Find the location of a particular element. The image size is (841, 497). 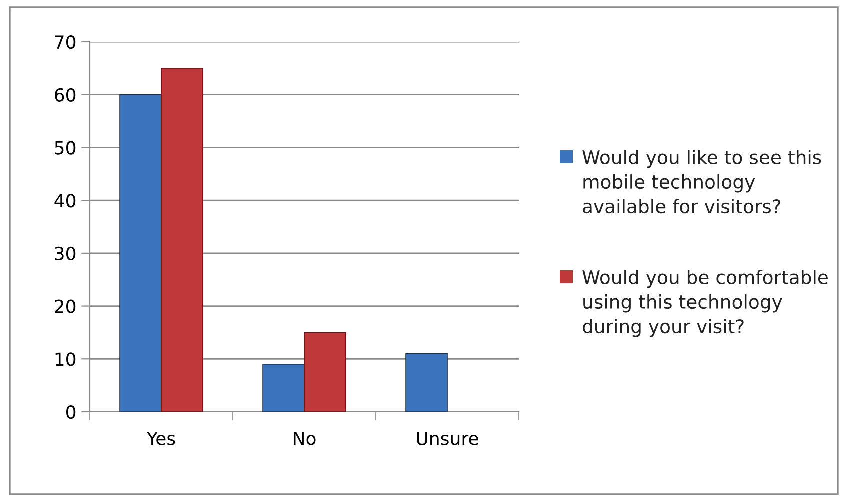

legend-label: Would you like to see this mobile technology available for visitors? is located at coordinates (702, 182).